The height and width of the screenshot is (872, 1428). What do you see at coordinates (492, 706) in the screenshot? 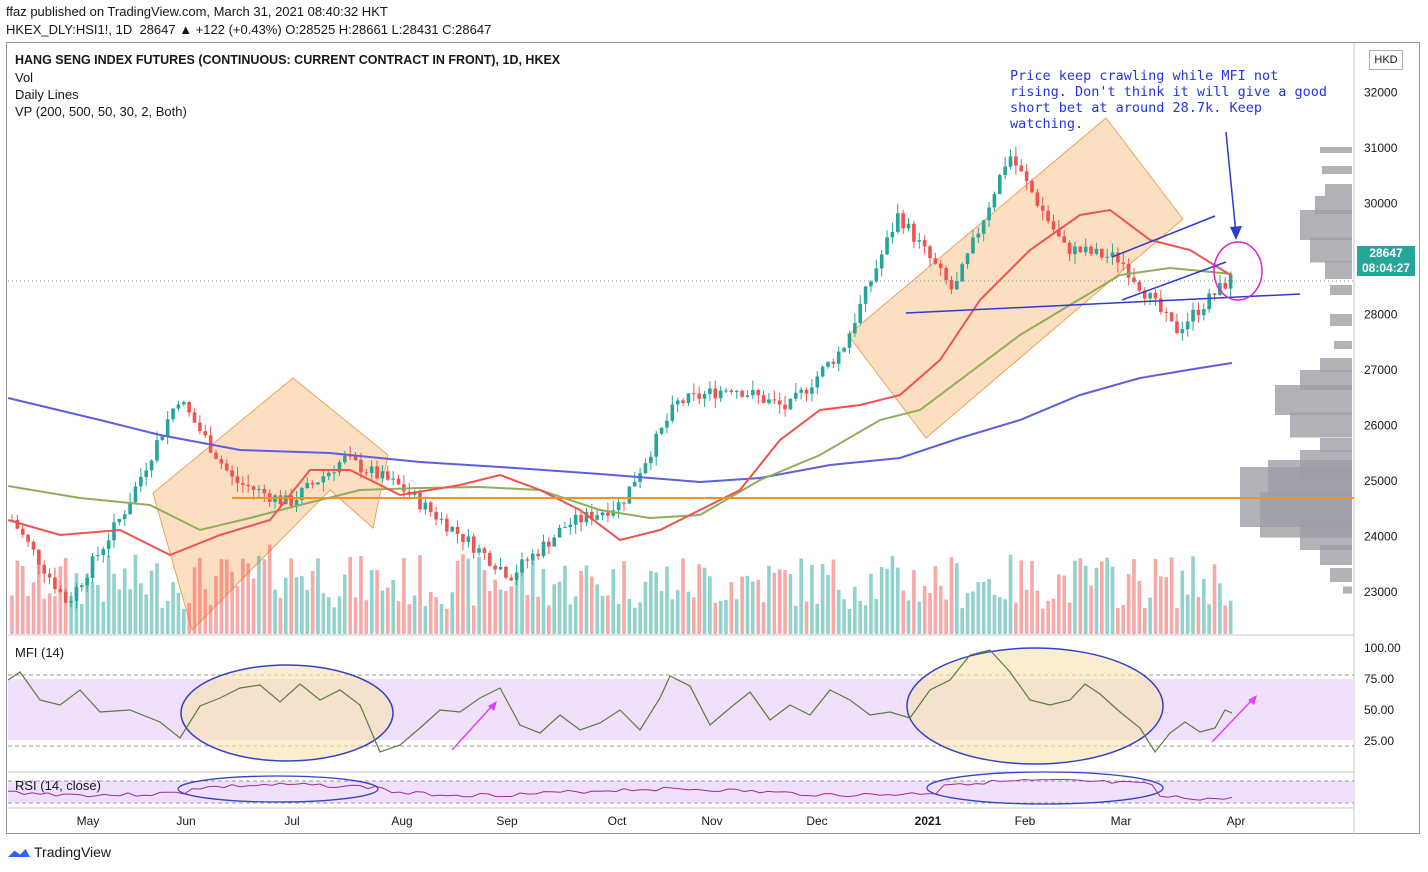
I see `mfi-arrowhead` at bounding box center [492, 706].